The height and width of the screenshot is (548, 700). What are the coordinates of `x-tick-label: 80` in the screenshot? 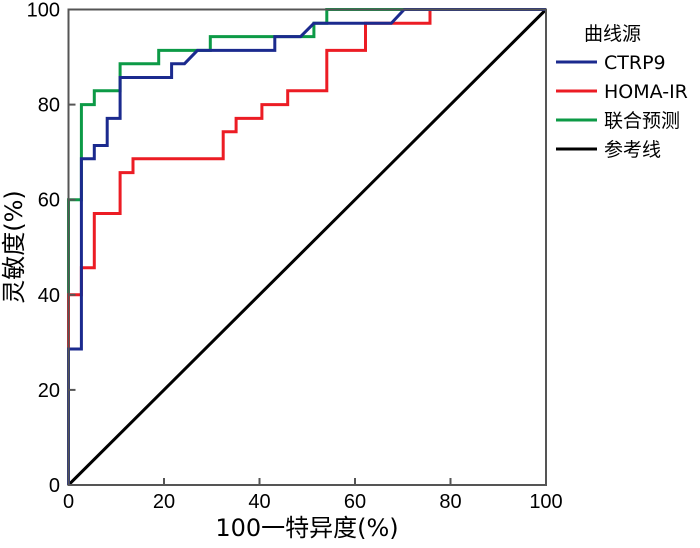 It's located at (450, 502).